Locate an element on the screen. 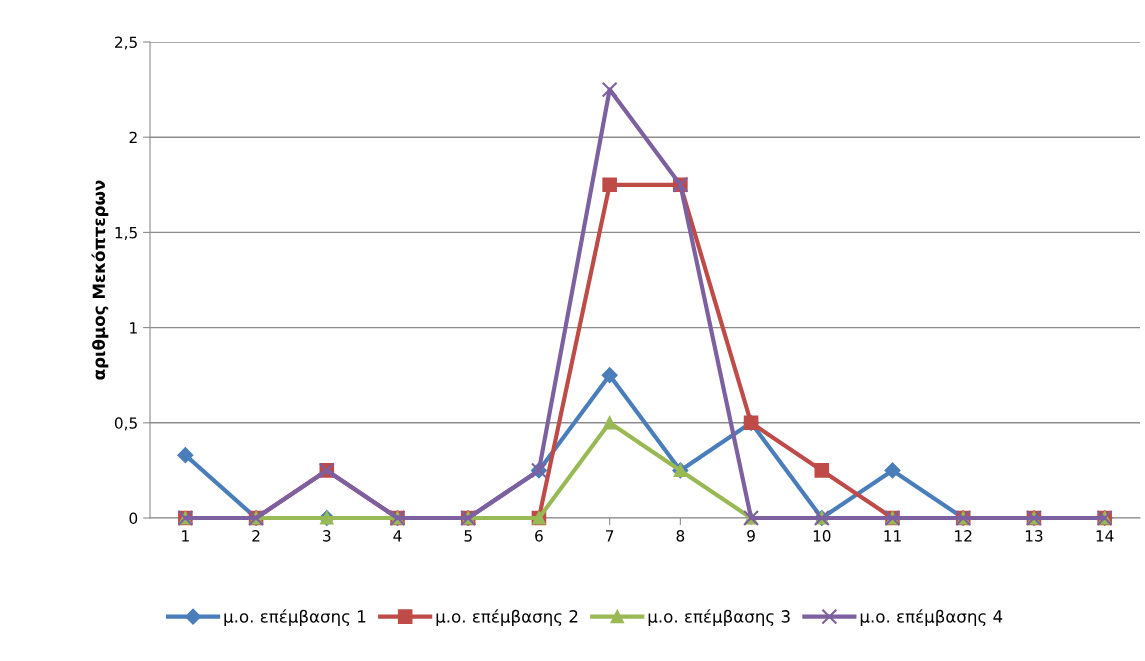  x-tick-label: 14 is located at coordinates (1105, 536).